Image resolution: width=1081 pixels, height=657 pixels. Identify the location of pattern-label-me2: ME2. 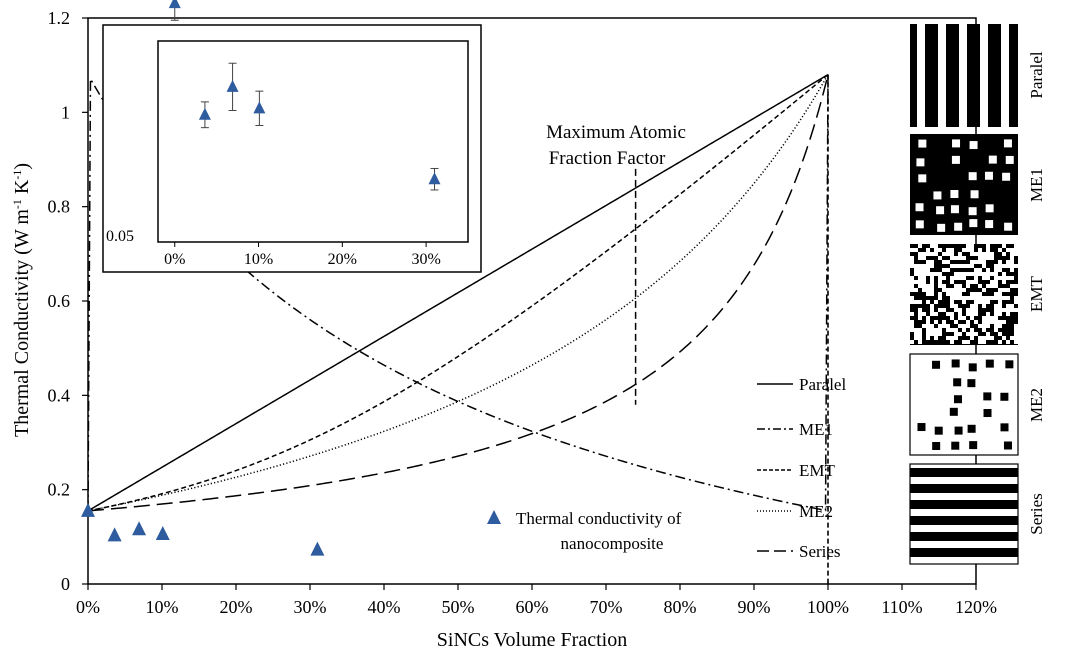
(1036, 405).